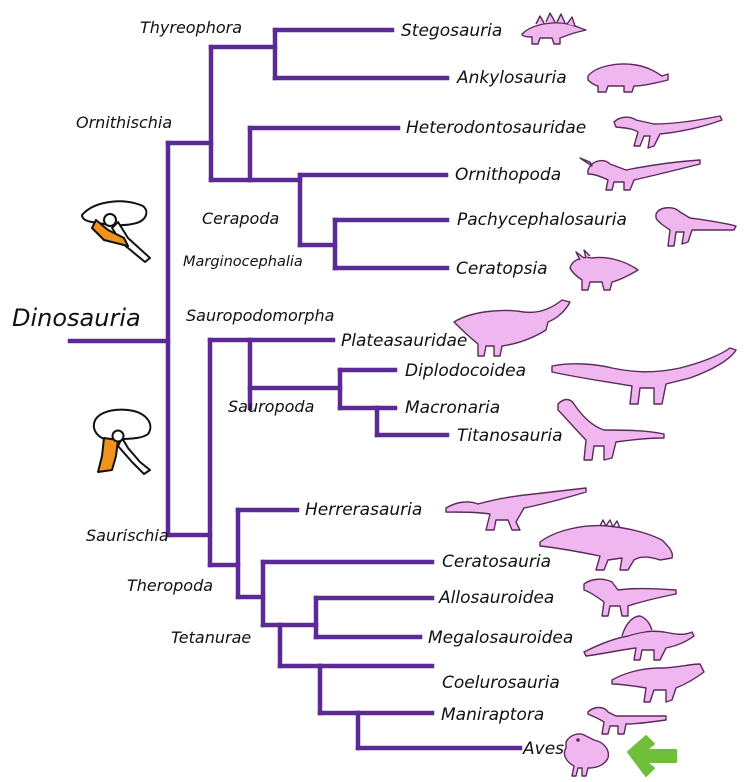 Image resolution: width=750 pixels, height=782 pixels. What do you see at coordinates (211, 637) in the screenshot?
I see `clade-label-tetanurae: Tetanurae` at bounding box center [211, 637].